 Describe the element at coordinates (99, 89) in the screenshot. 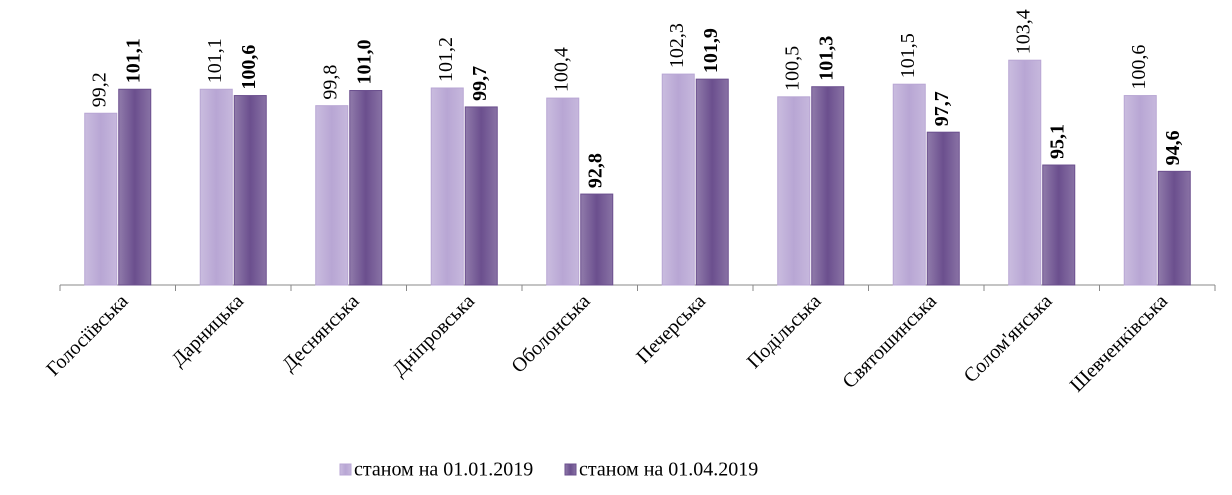

I see `data-label: 99,2` at that location.